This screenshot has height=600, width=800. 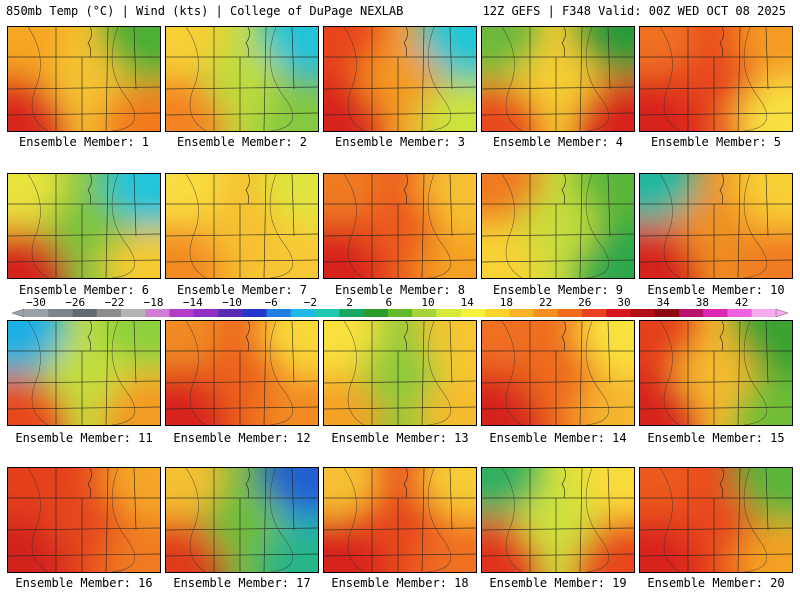 I want to click on colorbar-tick-label: 14, so click(x=467, y=302).